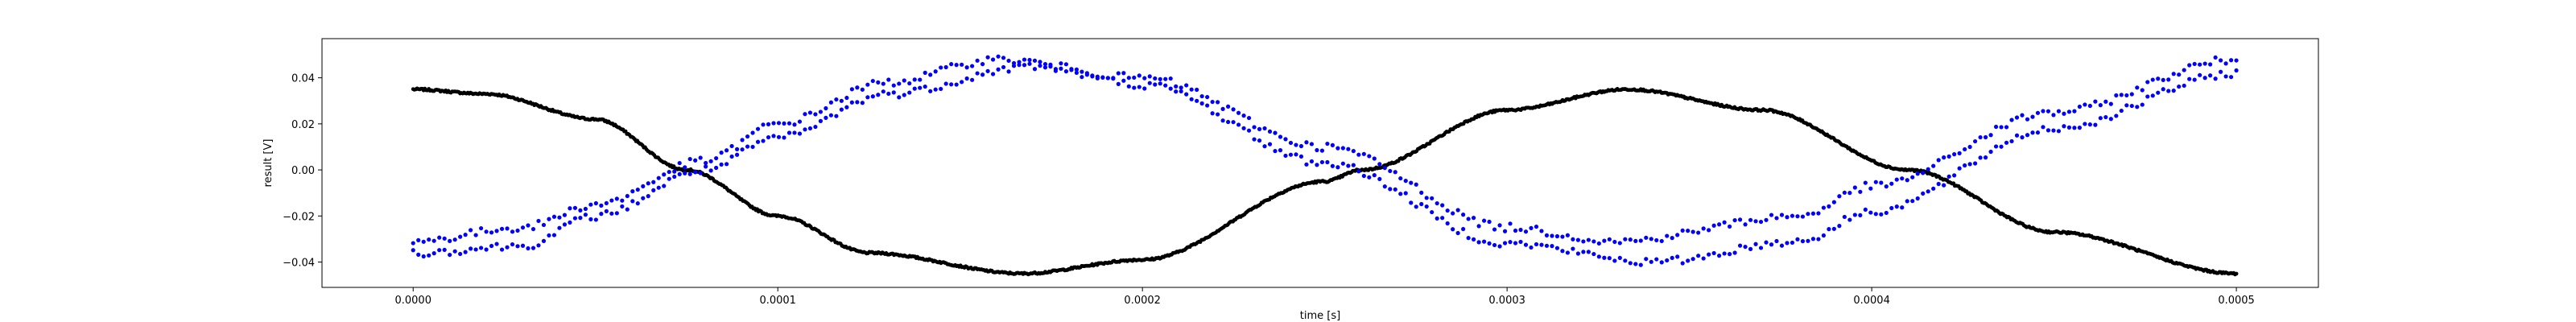  What do you see at coordinates (303, 171) in the screenshot?
I see `y-tick-label: 0.00` at bounding box center [303, 171].